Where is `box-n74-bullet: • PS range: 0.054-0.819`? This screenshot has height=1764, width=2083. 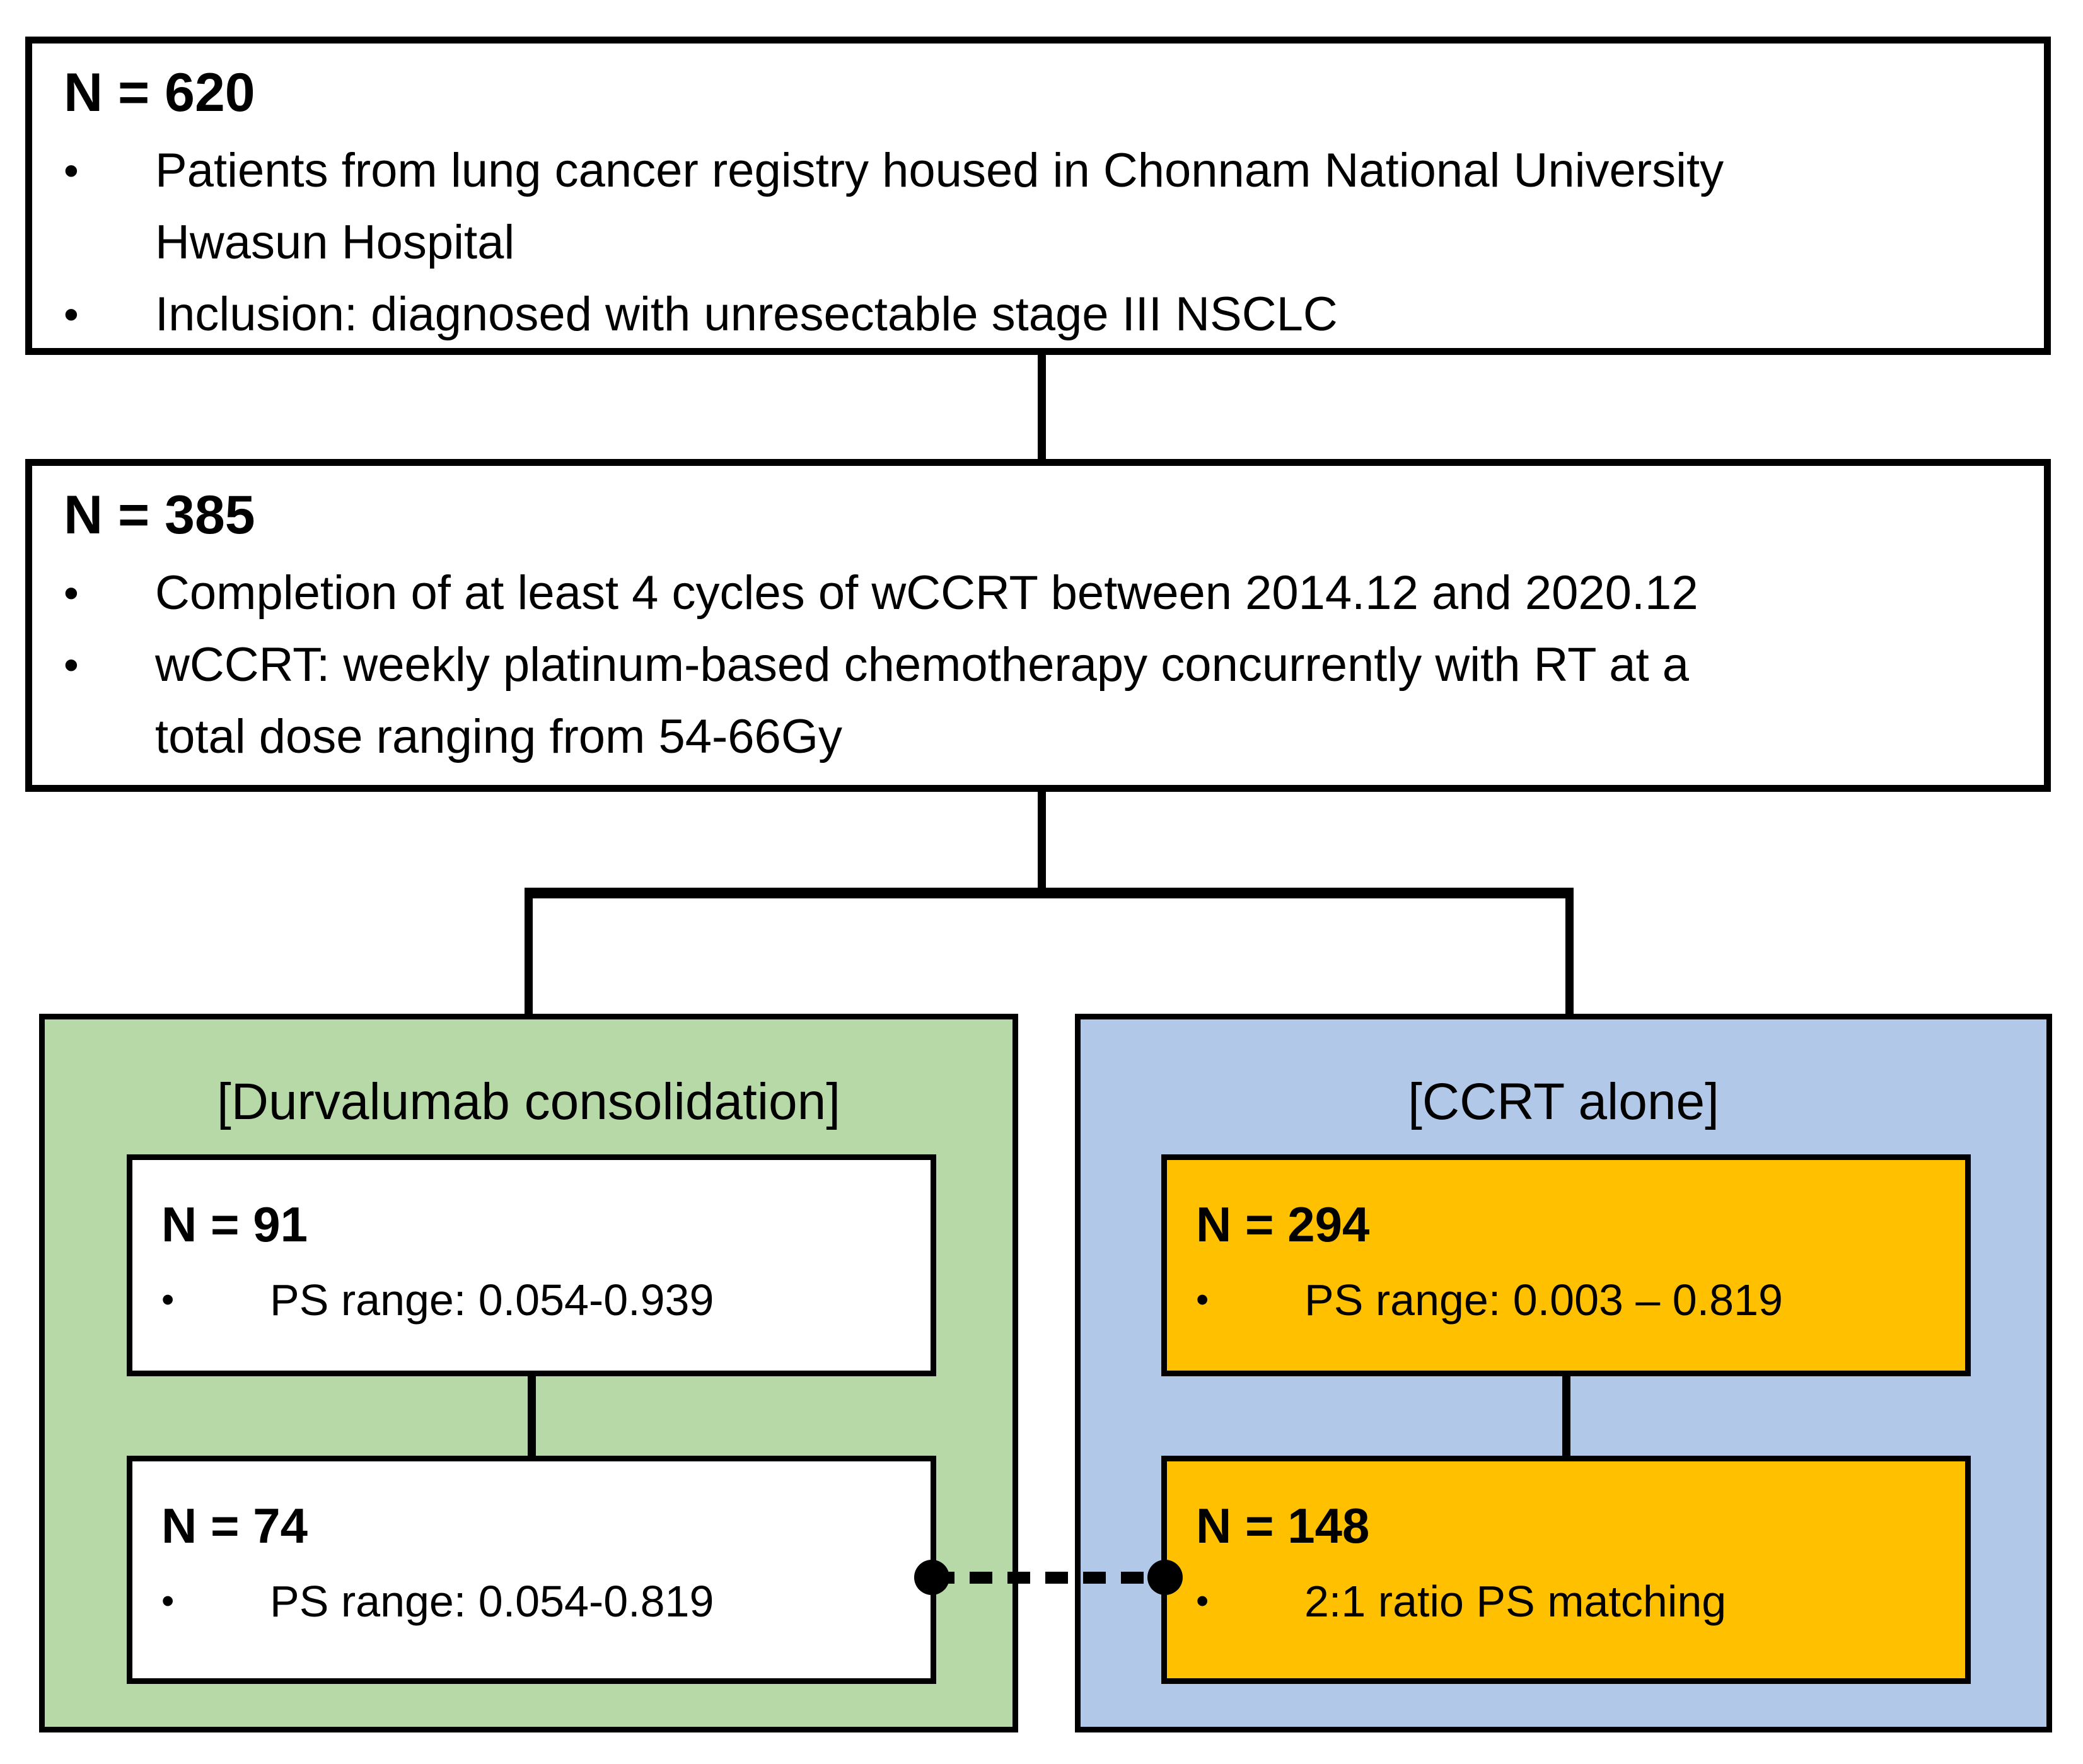
box-n74-bullet: • PS range: 0.054-0.819 is located at coordinates (534, 1601).